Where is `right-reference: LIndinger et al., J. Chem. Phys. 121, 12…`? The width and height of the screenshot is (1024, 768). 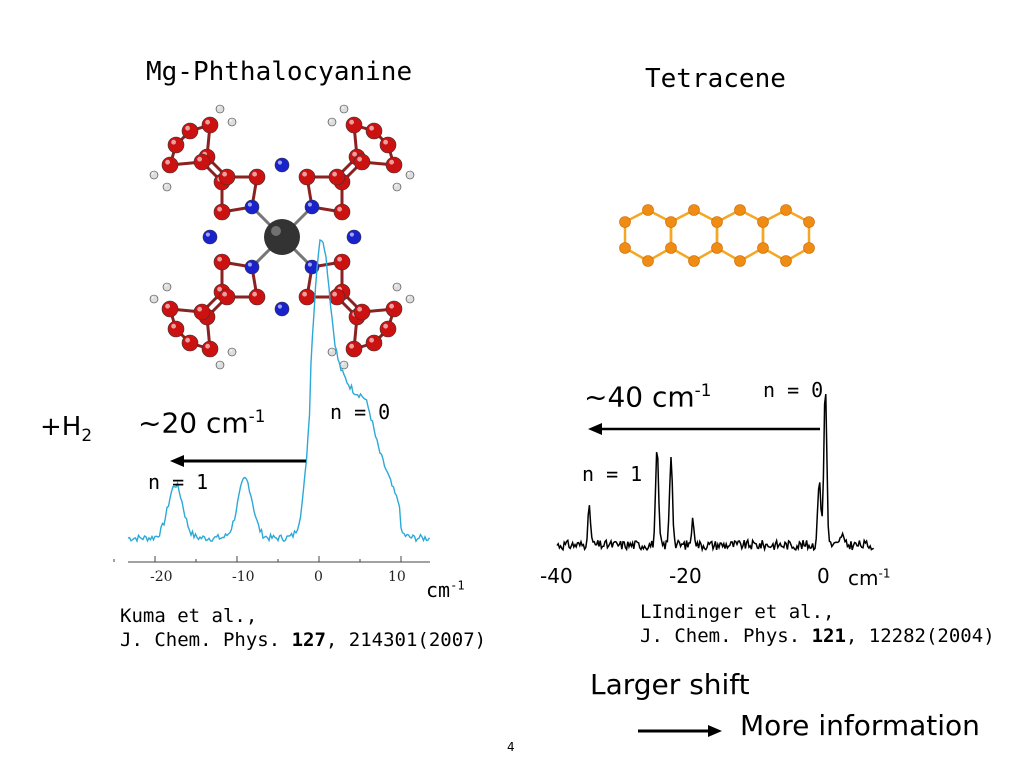 right-reference: LIndinger et al., J. Chem. Phys. 121, 12… is located at coordinates (817, 624).